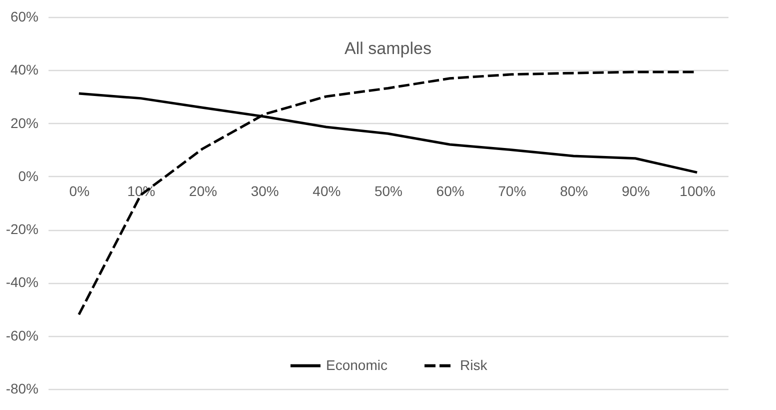 The width and height of the screenshot is (776, 410). Describe the element at coordinates (24, 16) in the screenshot. I see `y-tick-label: 60%` at that location.